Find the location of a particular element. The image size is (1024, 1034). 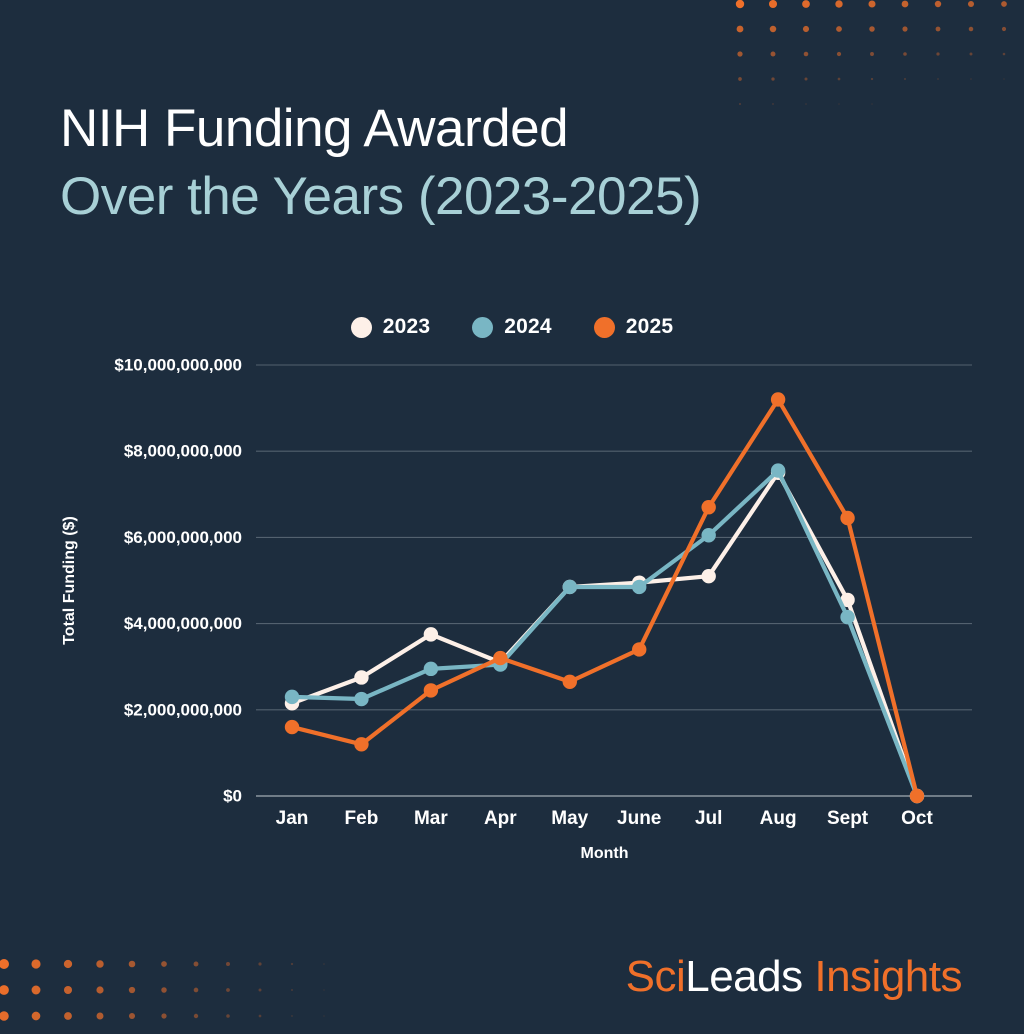

legend-label-2024: 2024 is located at coordinates (528, 326).